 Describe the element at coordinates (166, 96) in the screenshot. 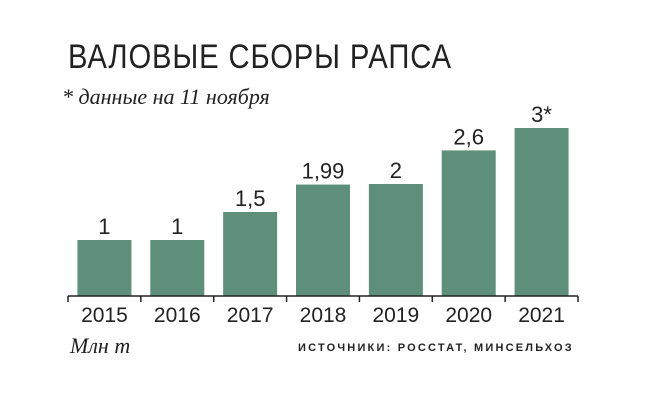

I see `chart-subtitle: * данные на 11 ноября` at that location.